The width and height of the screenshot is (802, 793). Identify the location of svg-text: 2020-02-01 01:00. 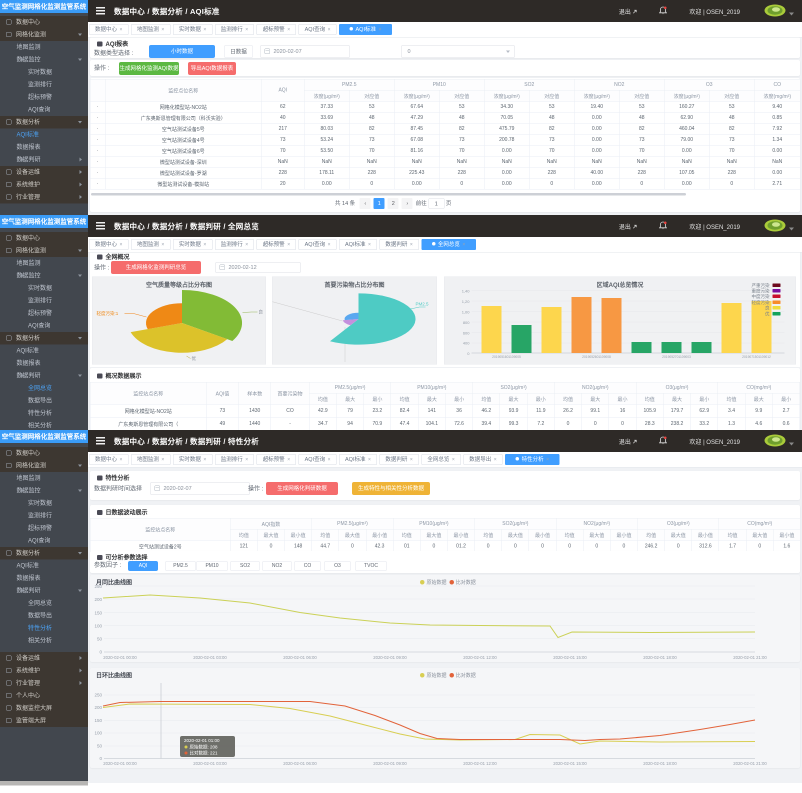
(202, 740).